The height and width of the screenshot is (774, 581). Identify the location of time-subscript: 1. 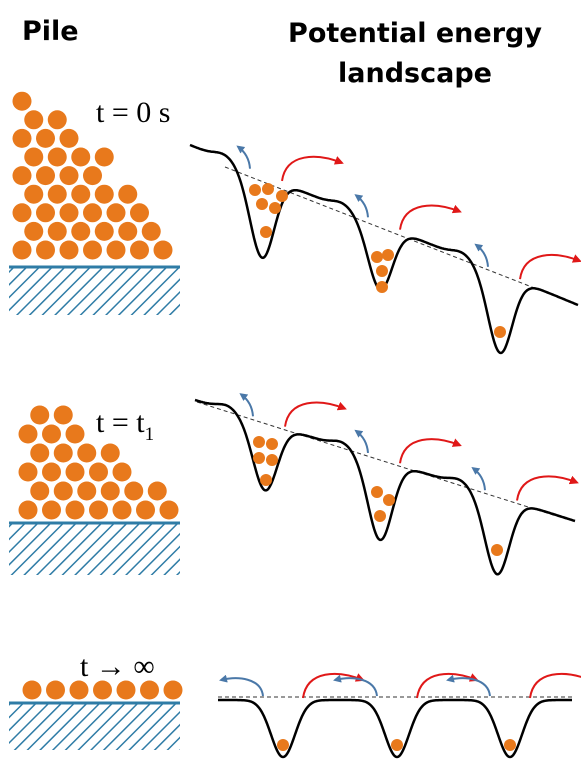
(150, 434).